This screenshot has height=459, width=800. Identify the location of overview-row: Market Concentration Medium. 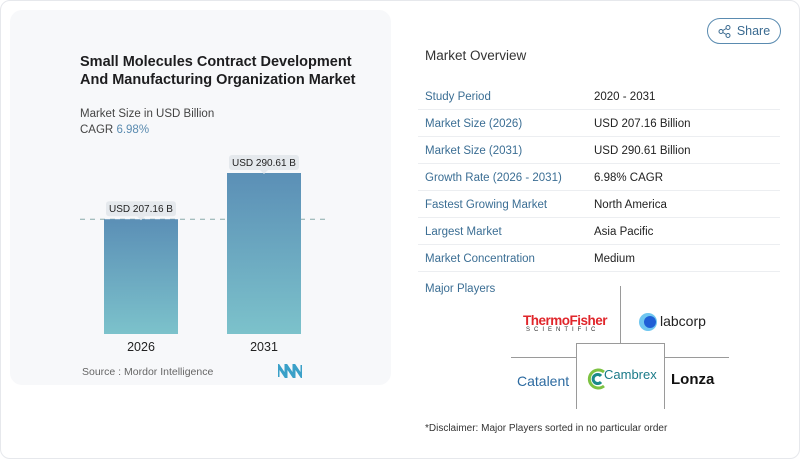
(599, 259).